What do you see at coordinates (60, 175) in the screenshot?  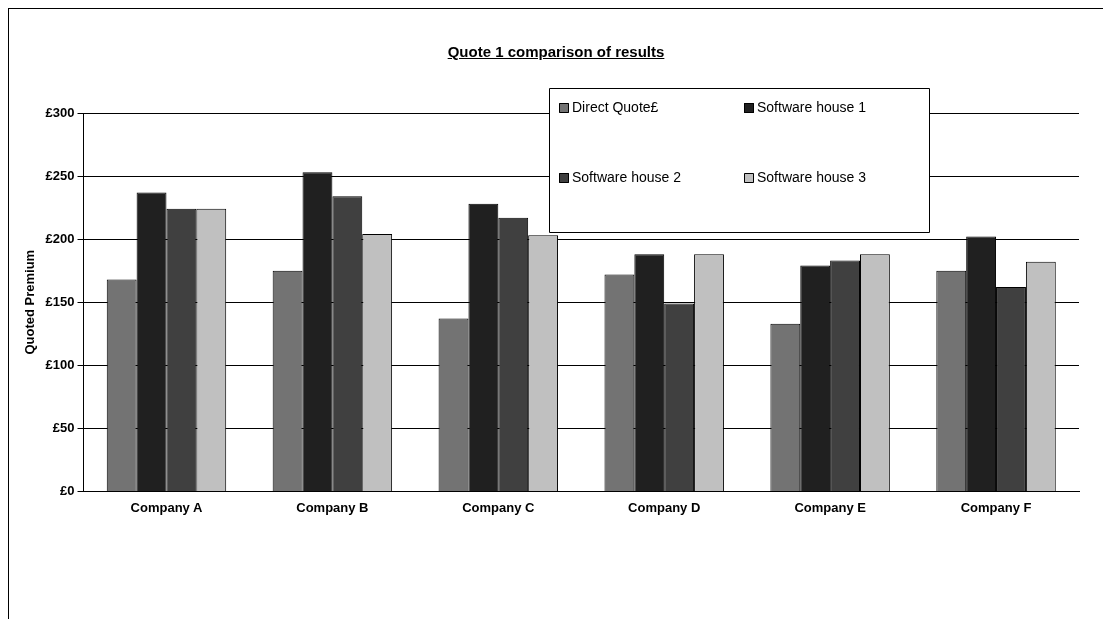 I see `y-tick-label: £250` at bounding box center [60, 175].